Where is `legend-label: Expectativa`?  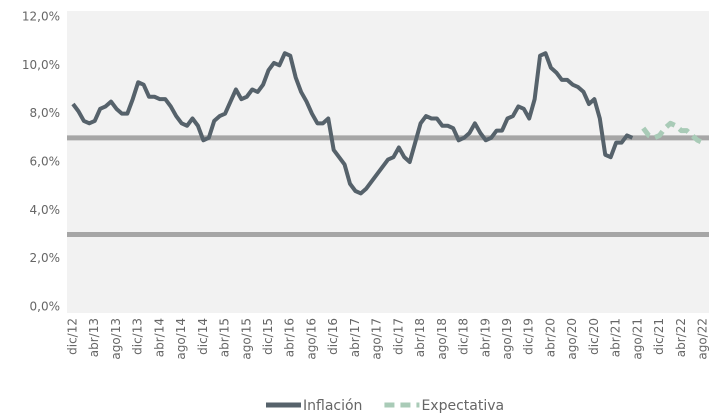
legend-label: Expectativa is located at coordinates (462, 406).